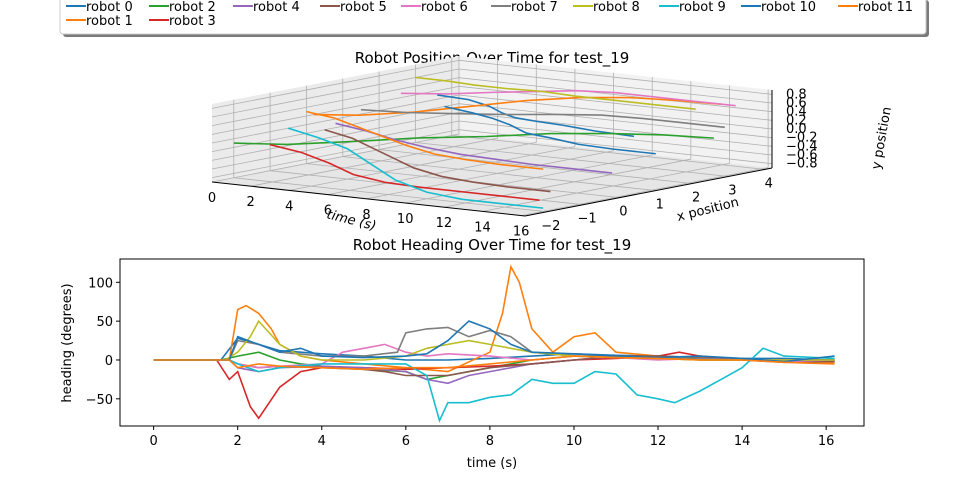  Describe the element at coordinates (492, 245) in the screenshot. I see `heading-chart-title: Robot Heading Over Time for test_19` at that location.